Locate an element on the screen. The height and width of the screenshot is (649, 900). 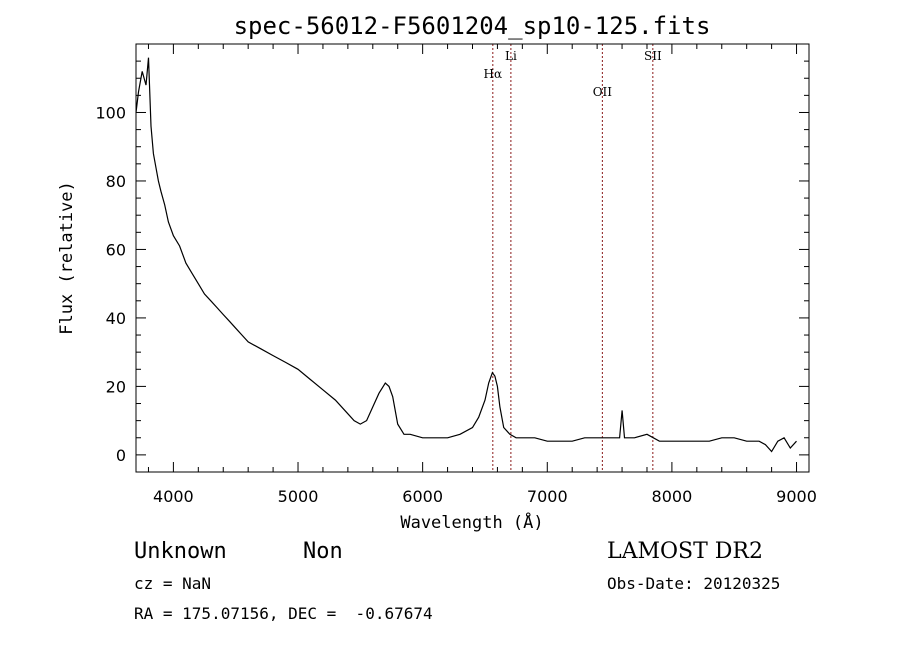
x-tick-label: 7000 is located at coordinates (547, 496).